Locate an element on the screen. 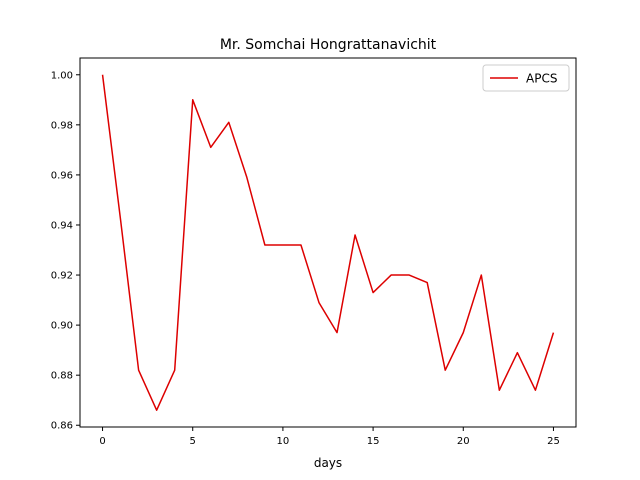 The height and width of the screenshot is (480, 640). y-tick-label: 0.86 is located at coordinates (62, 426).